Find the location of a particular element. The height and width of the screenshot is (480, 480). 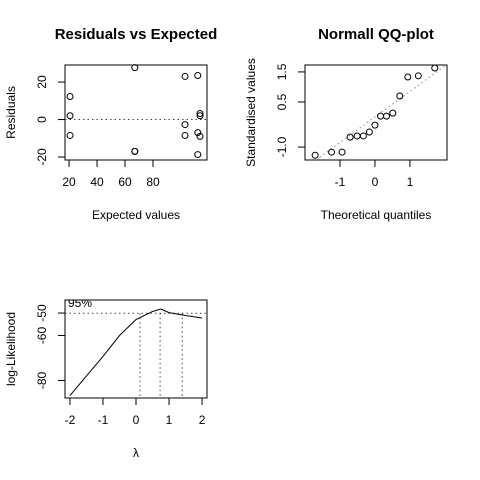

y-axis-label: log-Likelihood is located at coordinates (11, 349).